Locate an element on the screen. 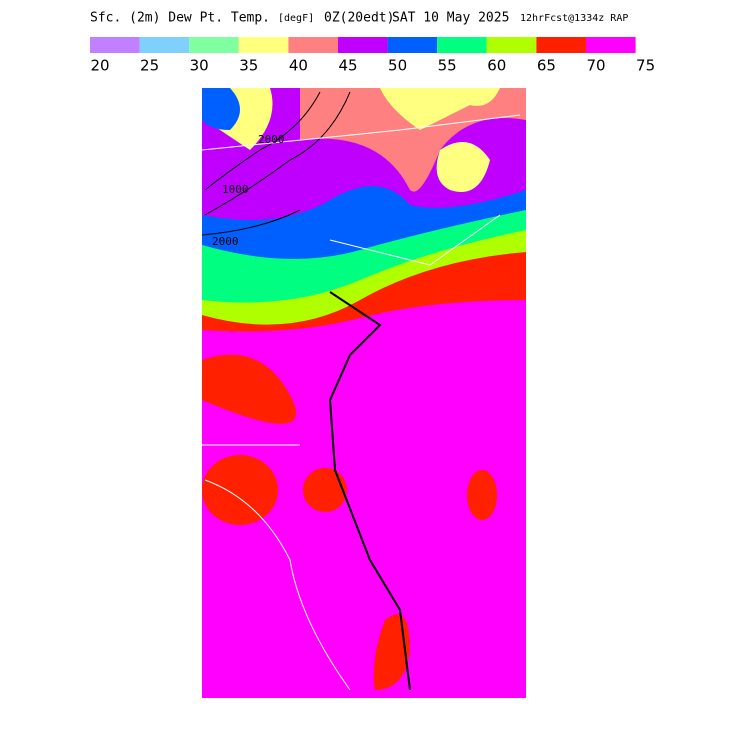  title-units: [degF] is located at coordinates (296, 18).